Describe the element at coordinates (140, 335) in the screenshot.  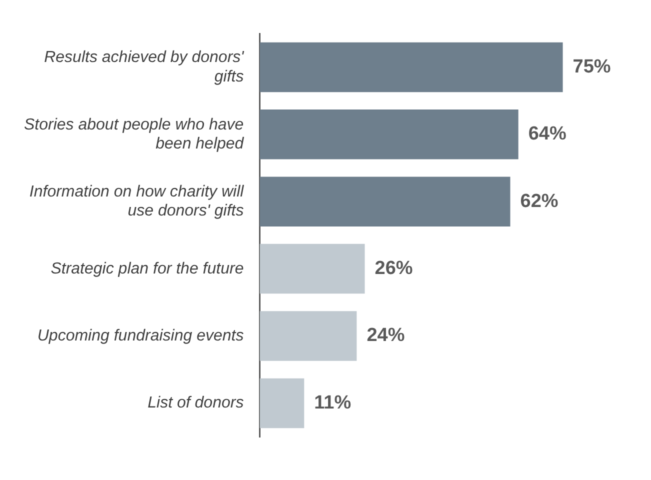
I see `y-tick-label: Upcoming fundraising events` at that location.